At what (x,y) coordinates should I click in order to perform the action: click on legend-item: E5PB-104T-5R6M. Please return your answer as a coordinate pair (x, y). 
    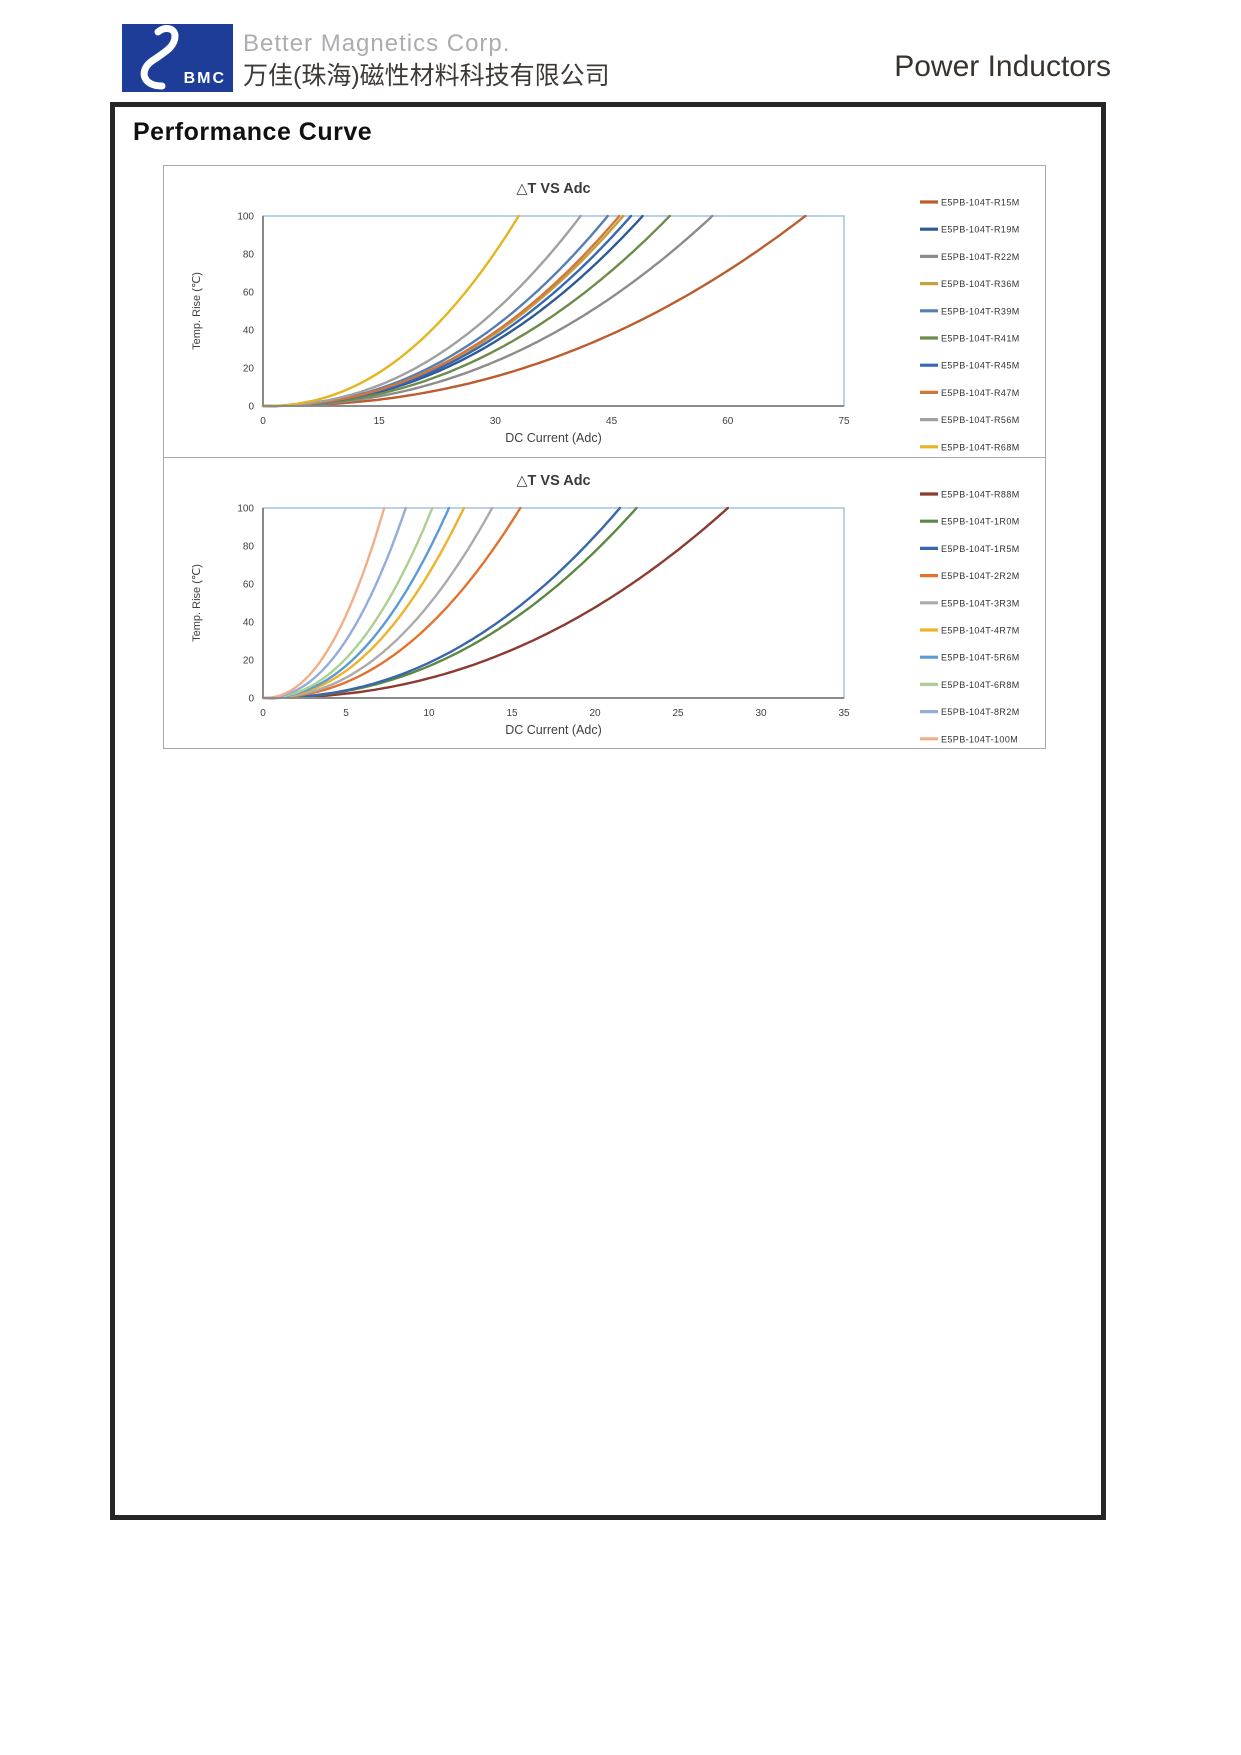
    Looking at the image, I should click on (970, 658).